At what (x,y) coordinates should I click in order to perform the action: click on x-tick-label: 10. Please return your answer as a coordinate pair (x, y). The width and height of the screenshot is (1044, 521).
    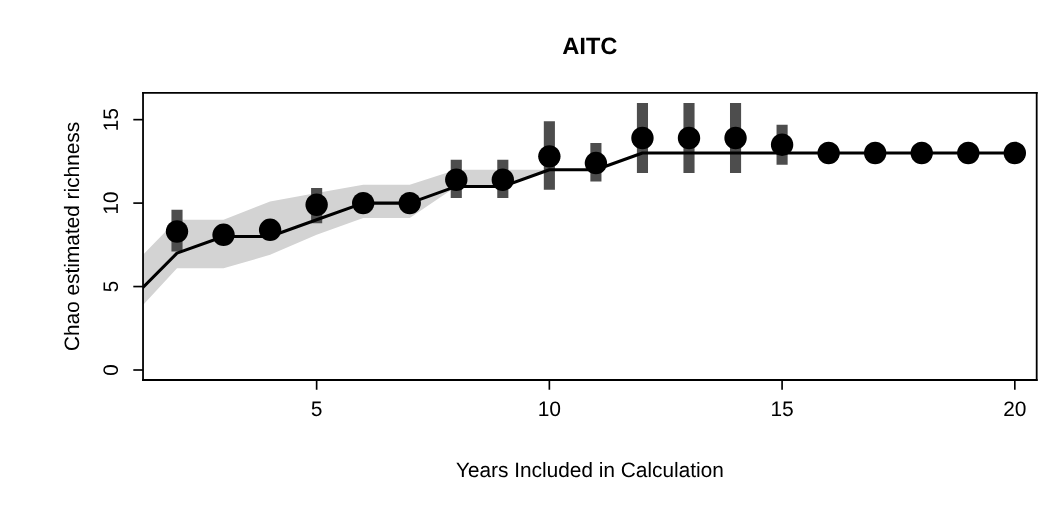
    Looking at the image, I should click on (550, 409).